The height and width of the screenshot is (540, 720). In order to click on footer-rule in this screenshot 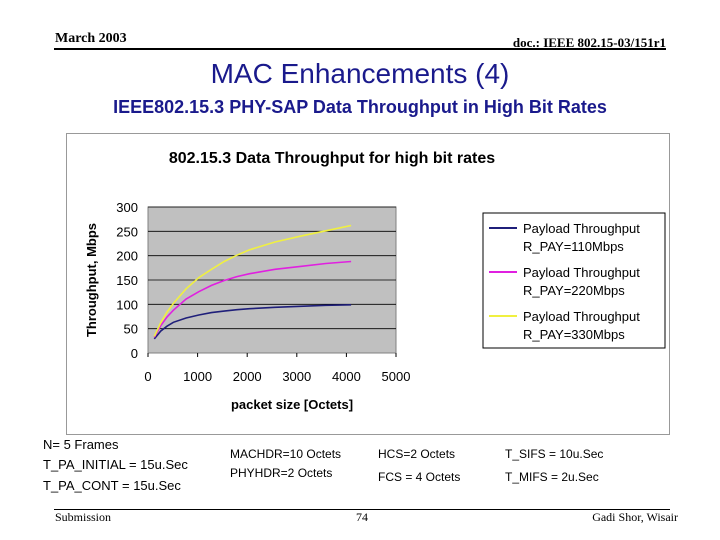, I will do `click(362, 509)`.